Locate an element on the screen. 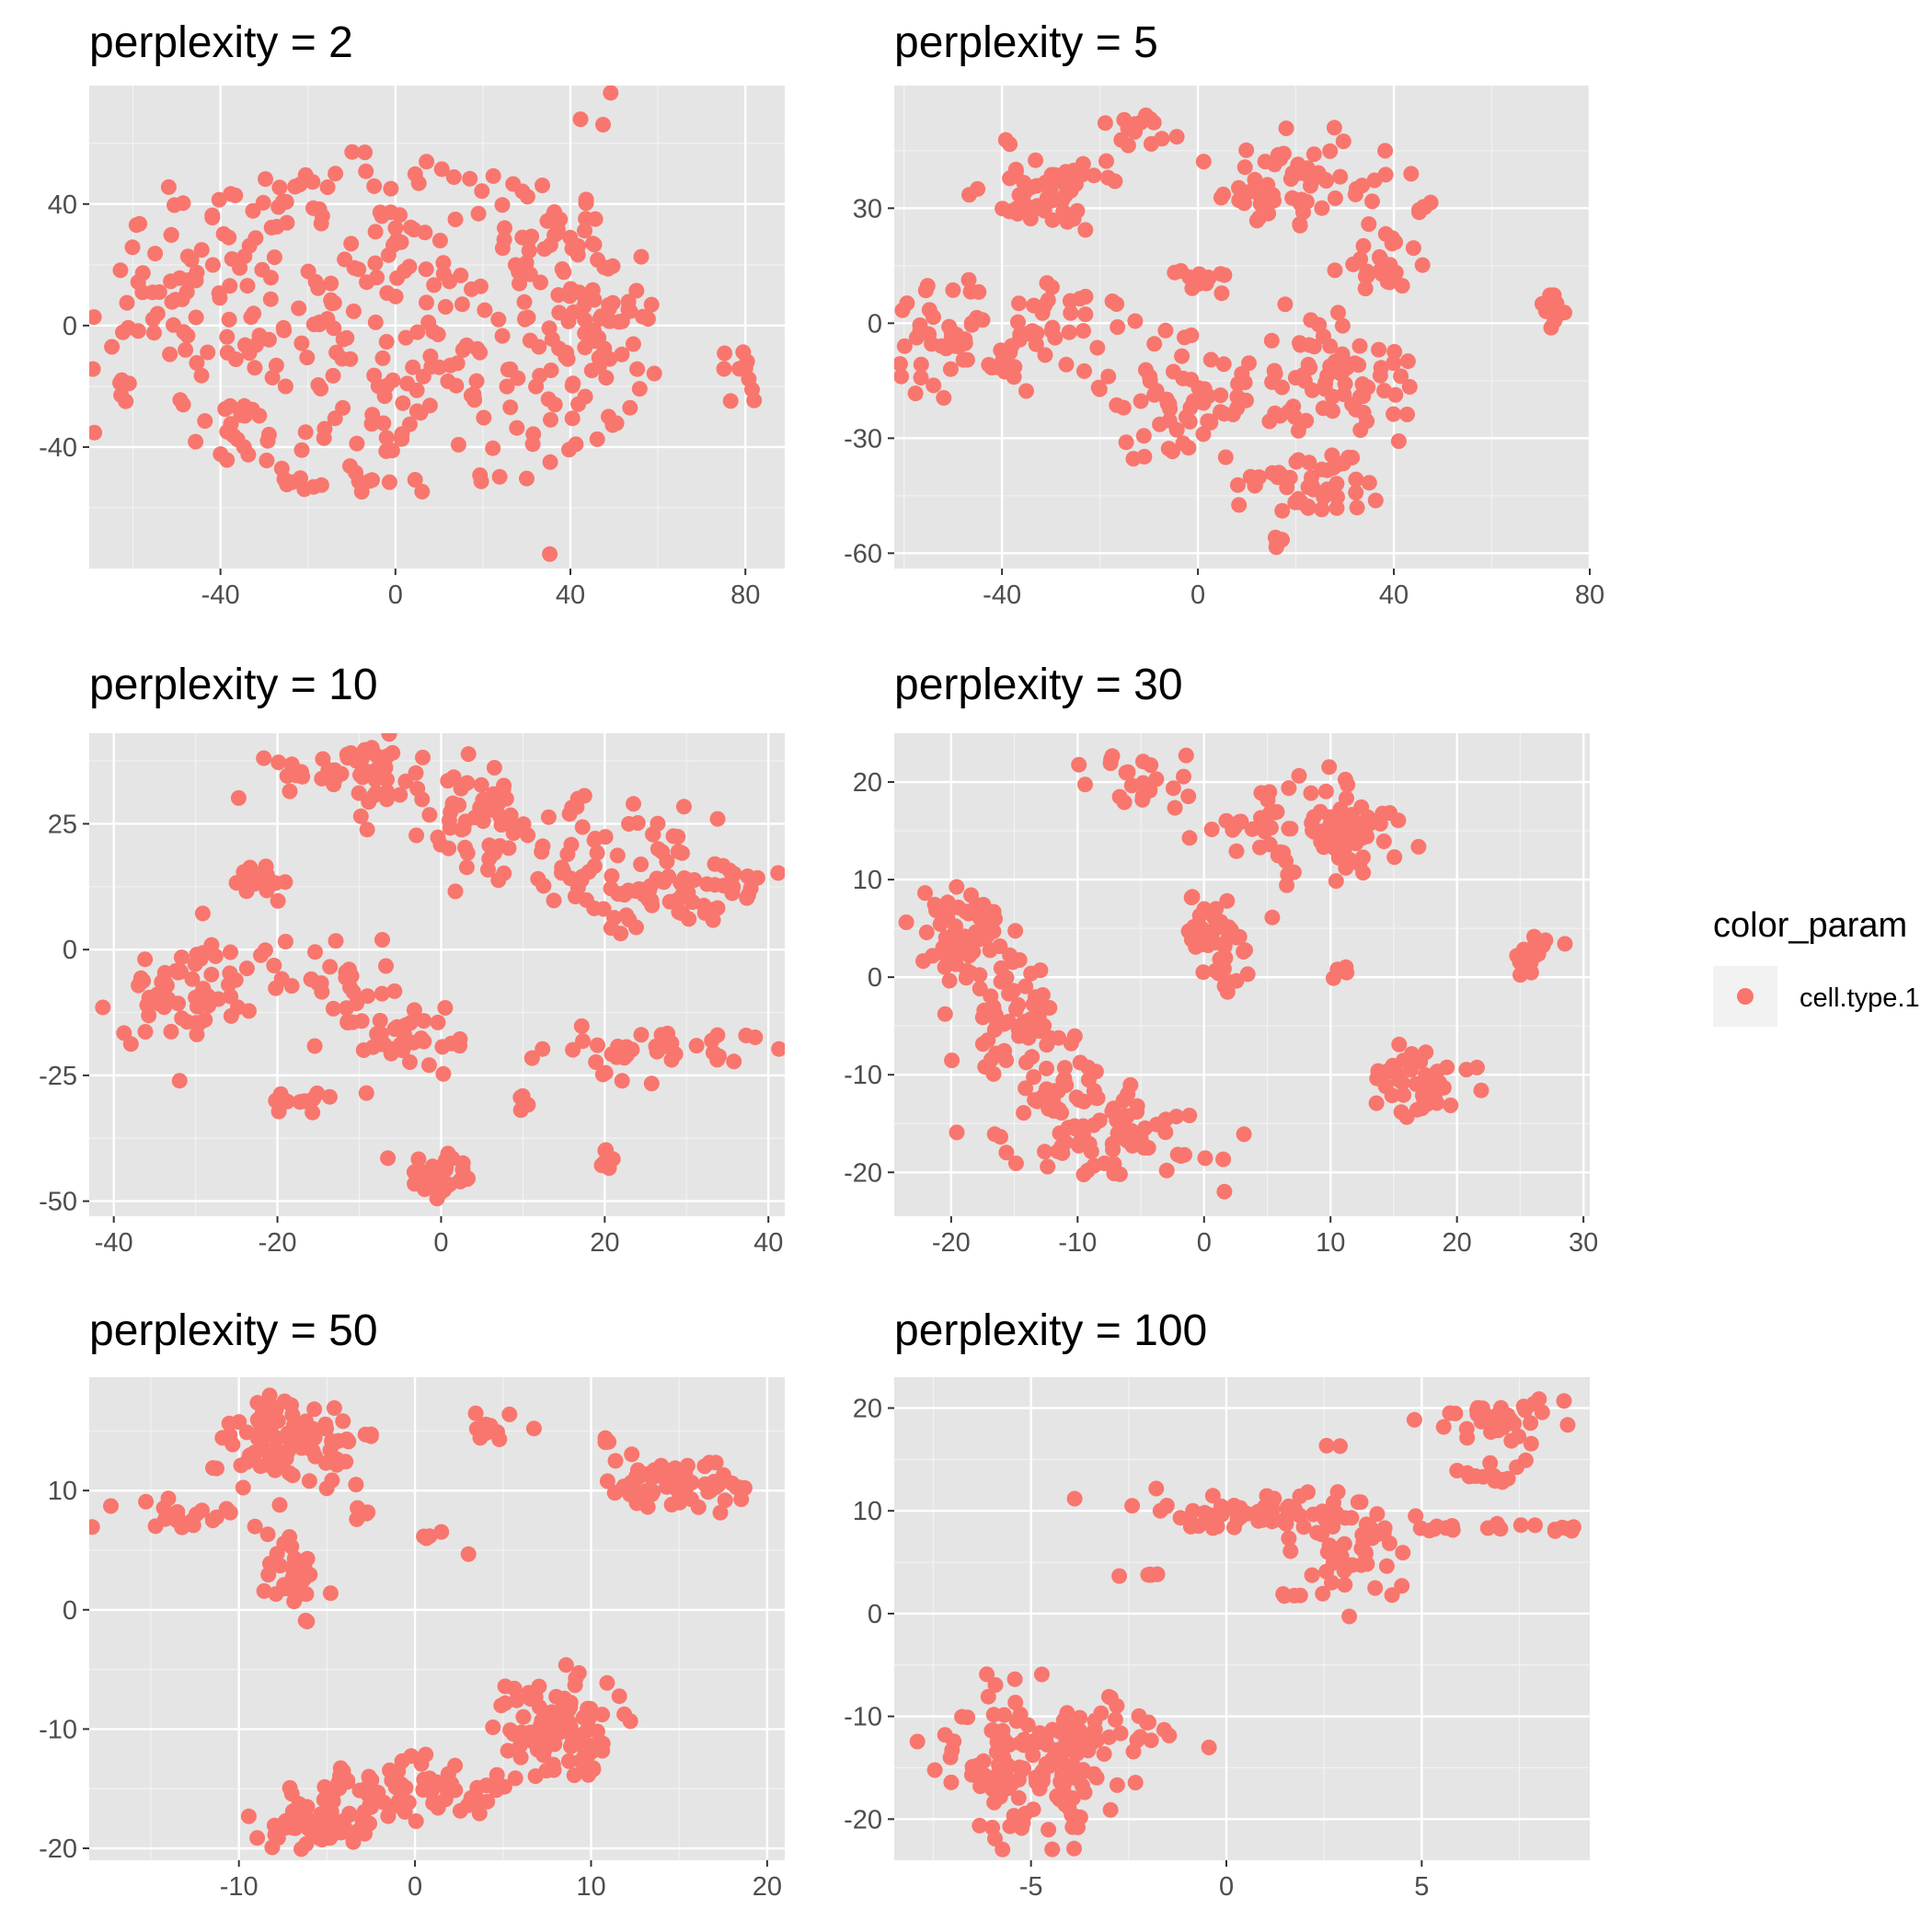 The height and width of the screenshot is (1932, 1932). x-tick-label: 80 is located at coordinates (745, 595).